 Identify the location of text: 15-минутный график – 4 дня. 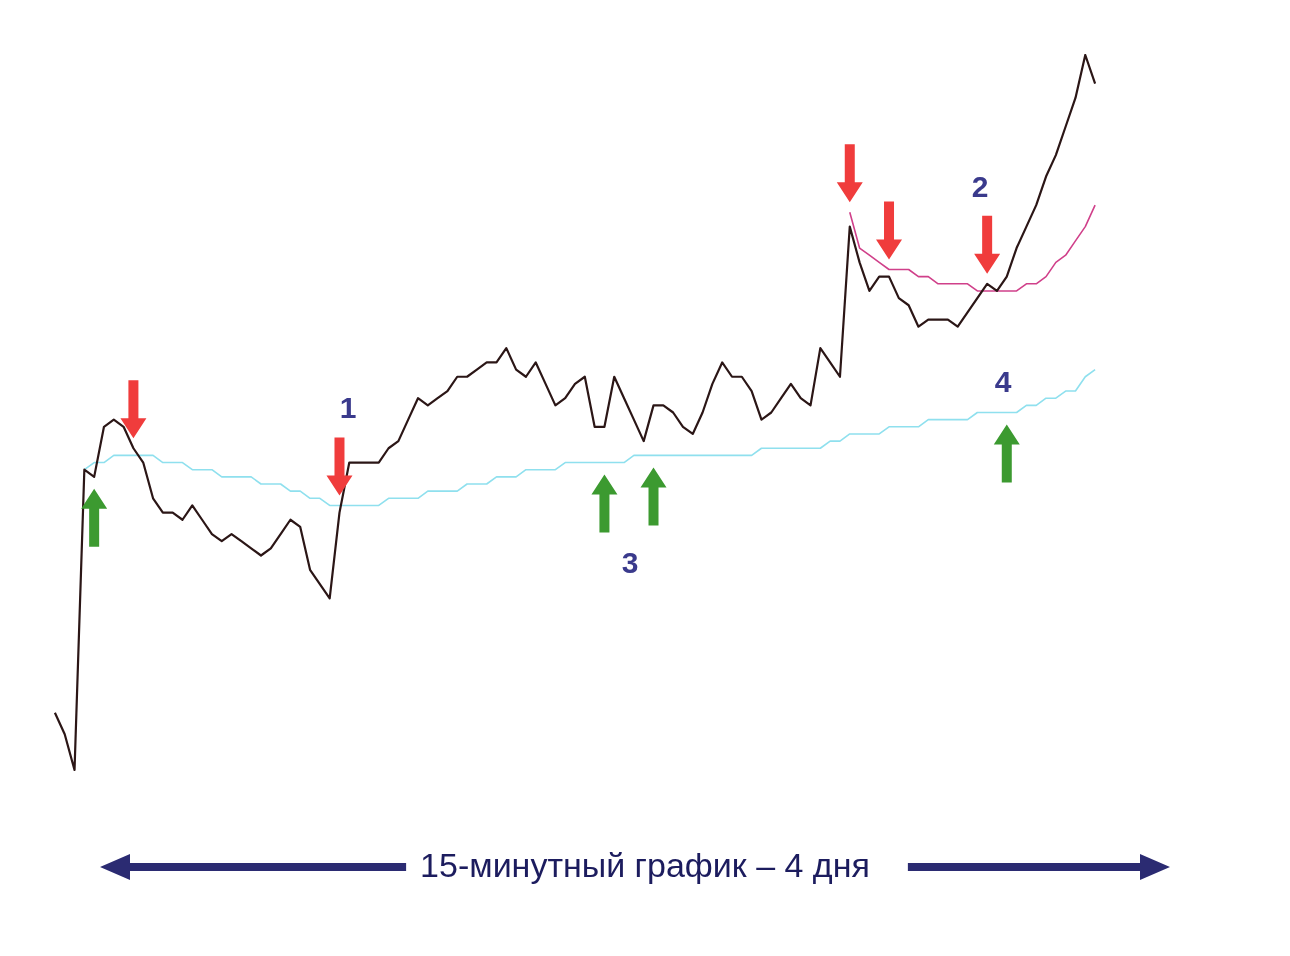
(645, 865).